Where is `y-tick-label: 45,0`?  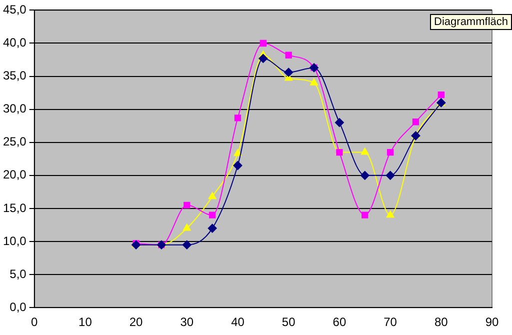
y-tick-label: 45,0 is located at coordinates (14, 9).